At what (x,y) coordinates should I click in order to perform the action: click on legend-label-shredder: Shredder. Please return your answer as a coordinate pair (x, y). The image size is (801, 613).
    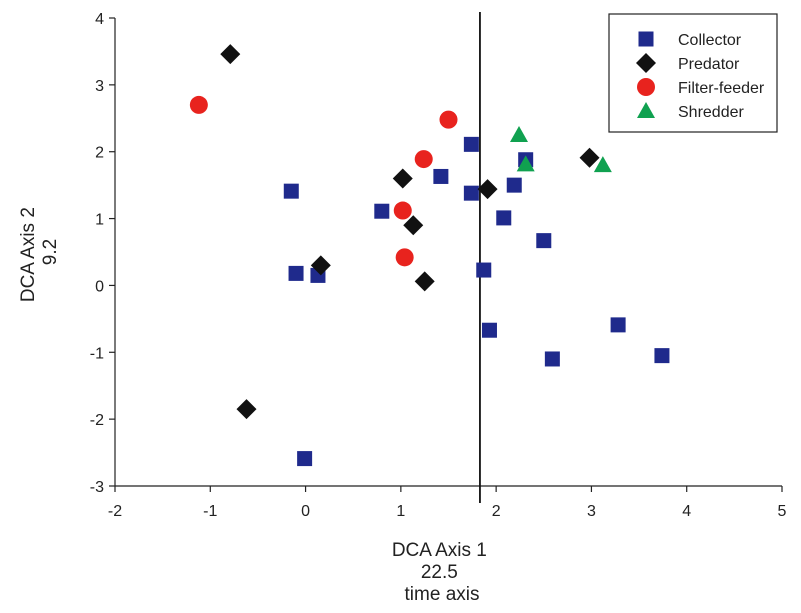
    Looking at the image, I should click on (711, 112).